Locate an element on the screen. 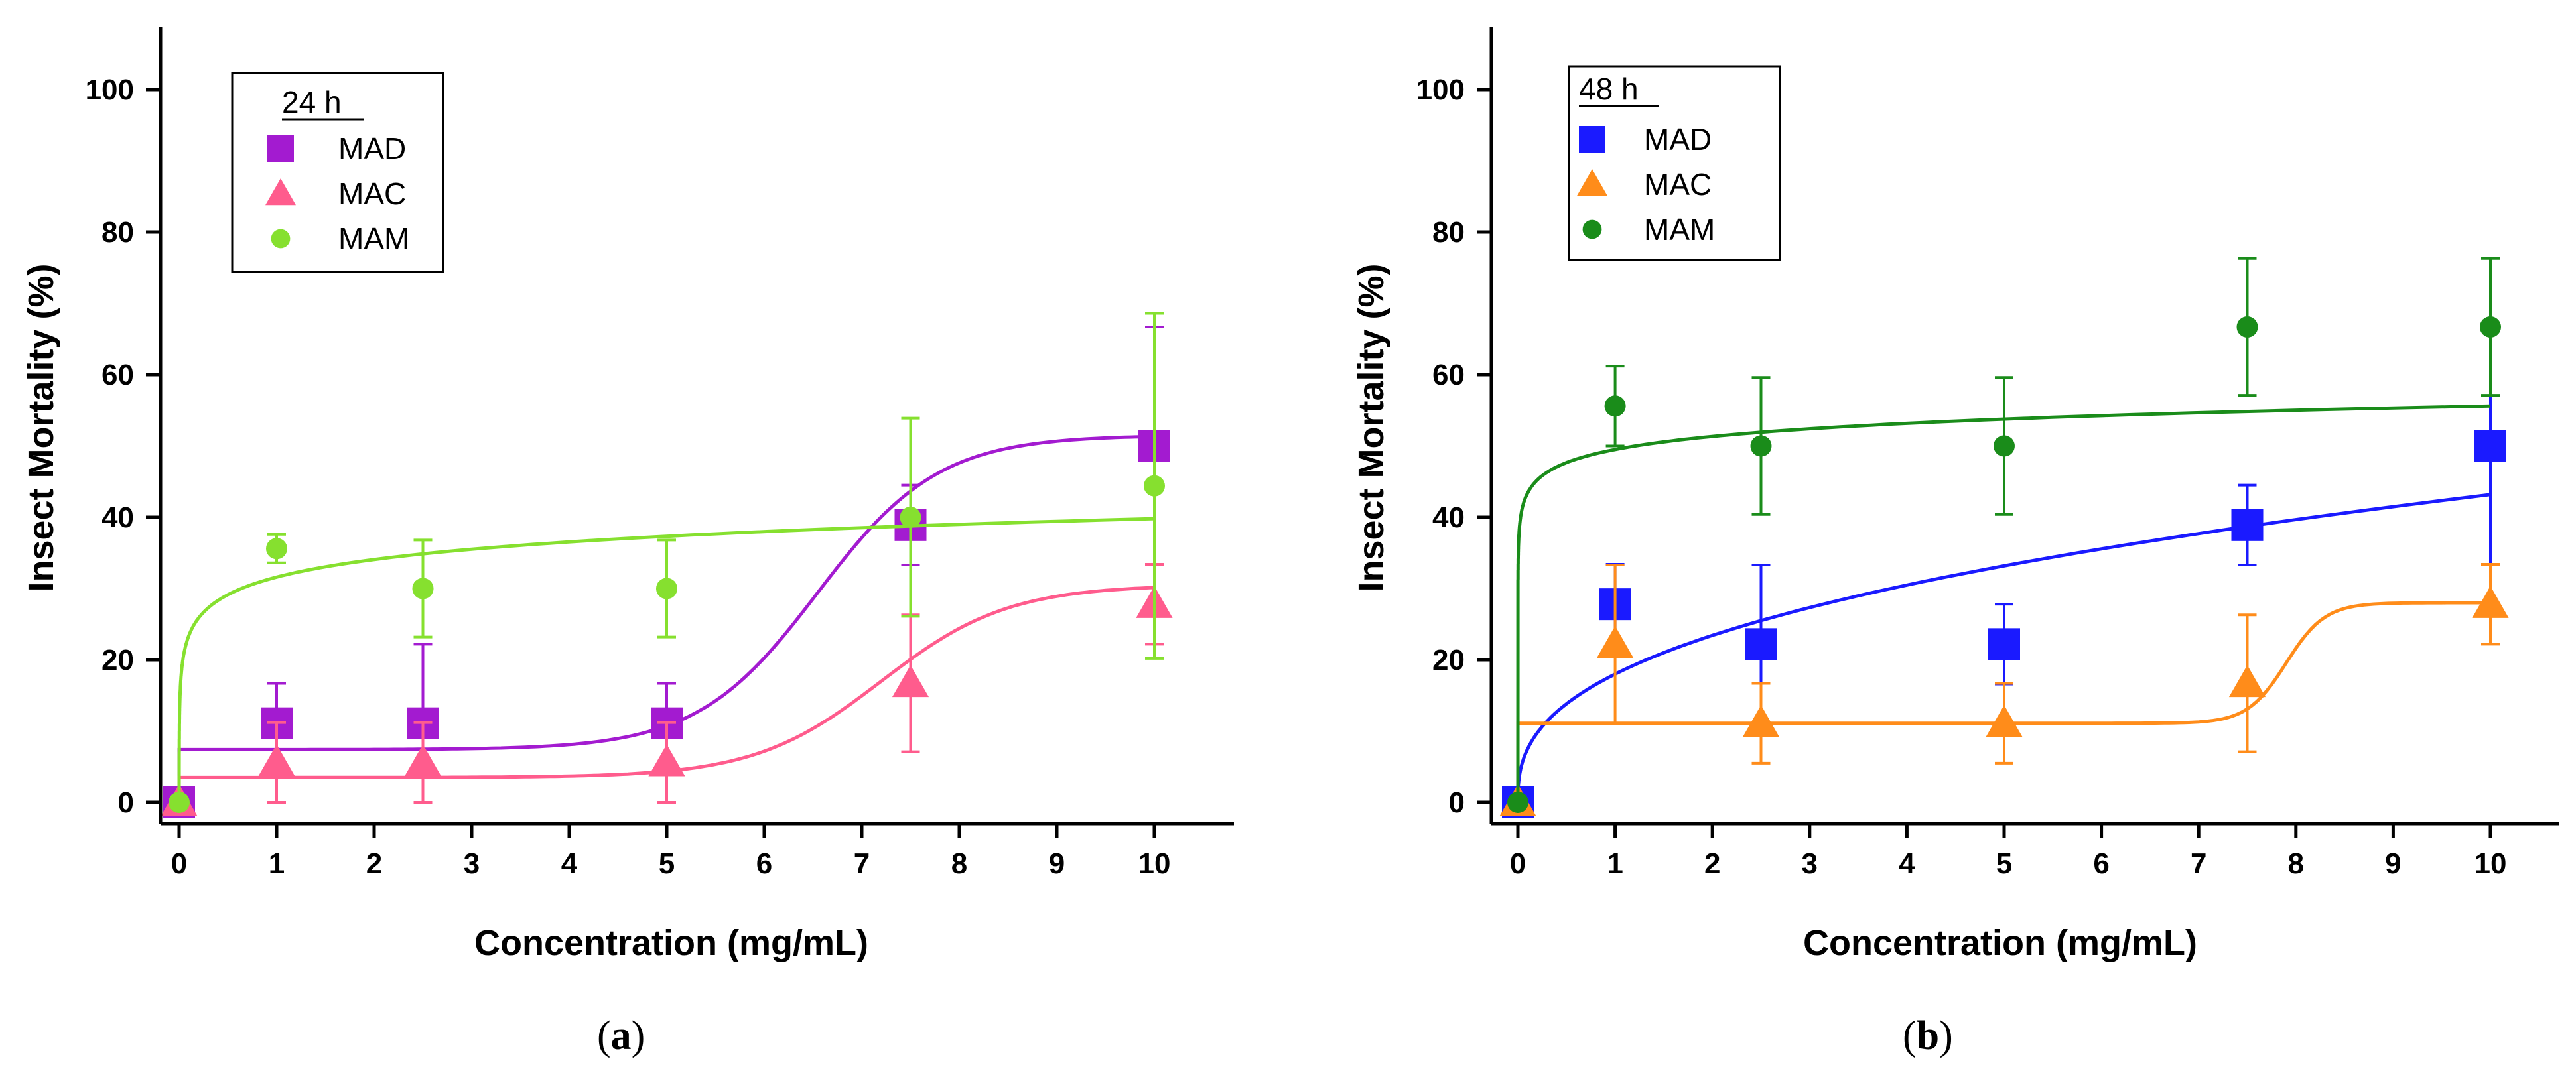 The height and width of the screenshot is (1065, 2576). panel-label-a: (a) is located at coordinates (621, 1035).